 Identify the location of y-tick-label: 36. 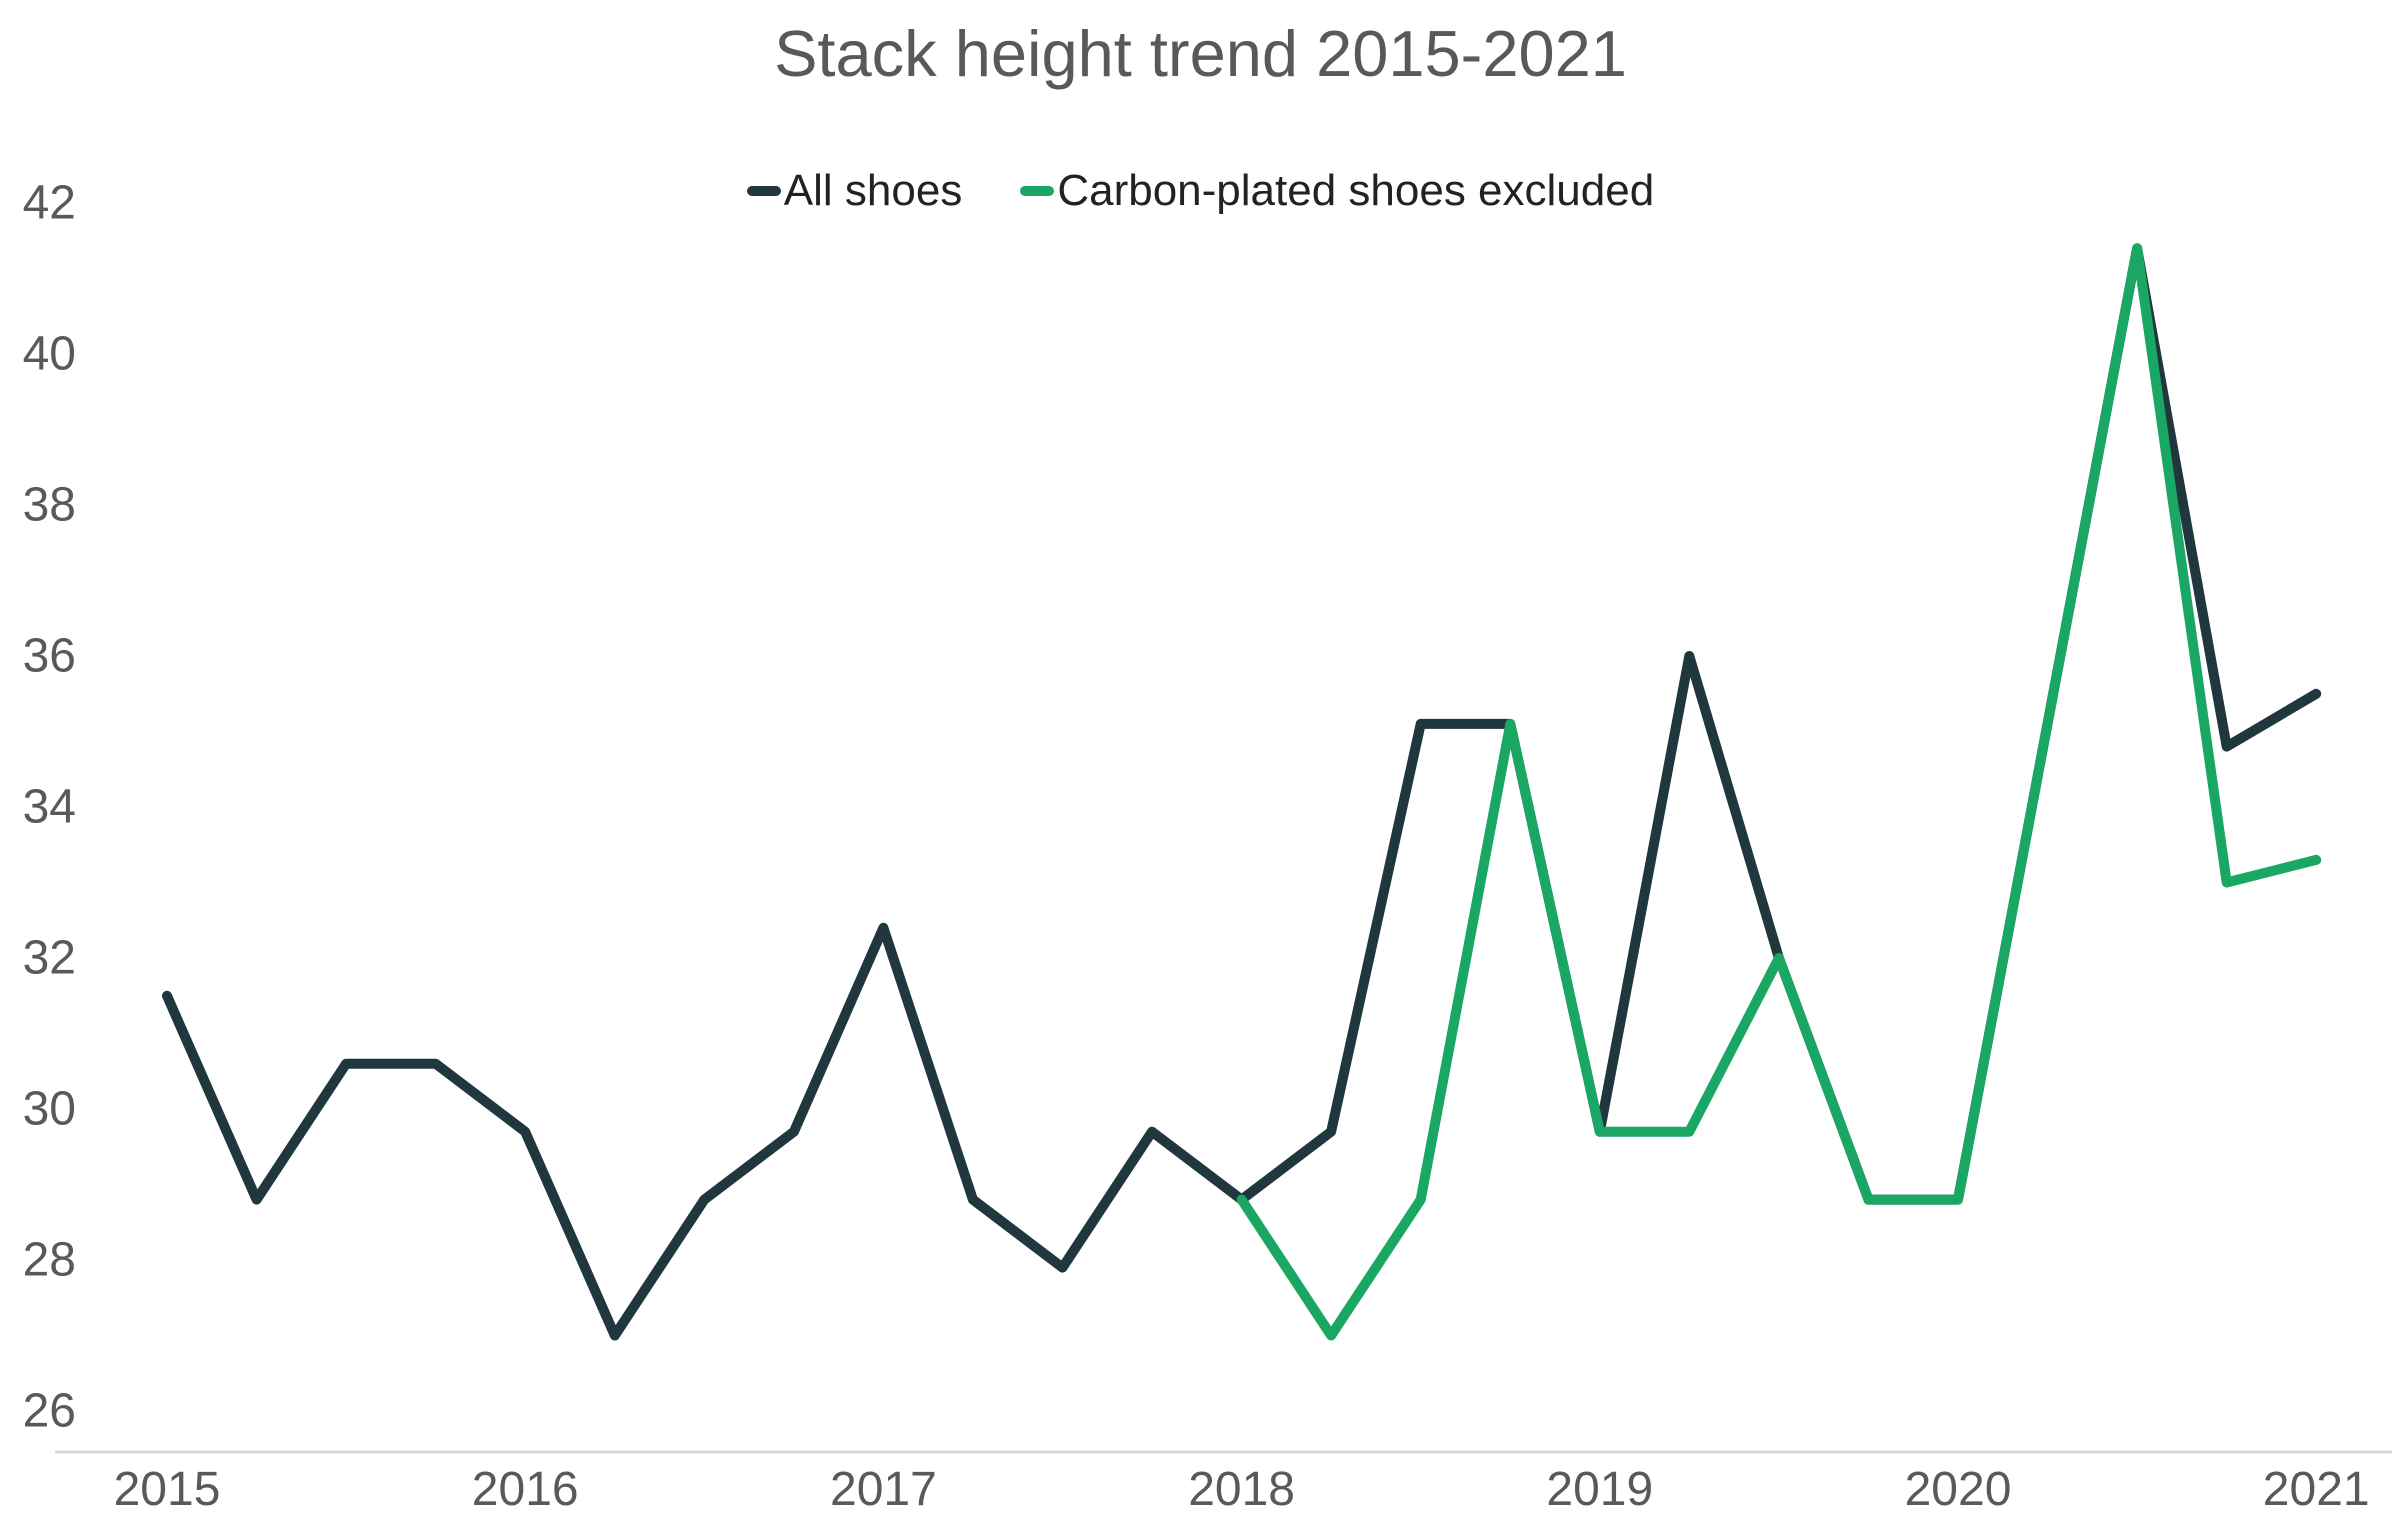
(49, 656).